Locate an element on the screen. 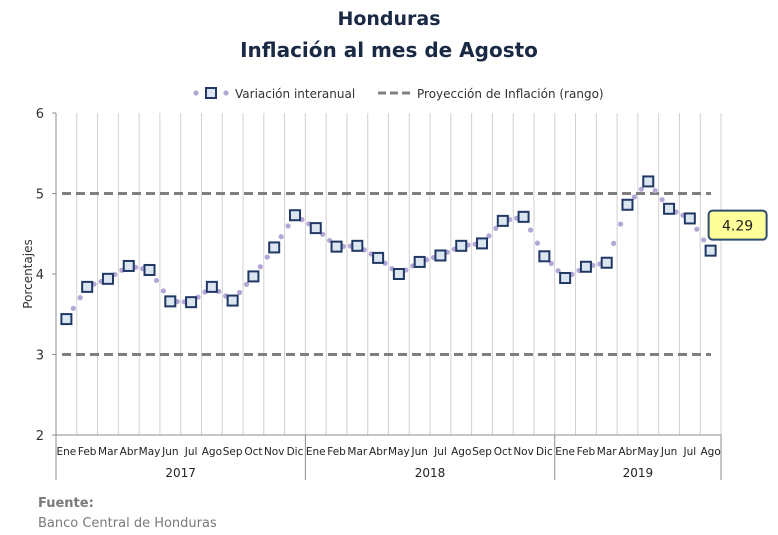 Image resolution: width=778 pixels, height=535 pixels. y-axis-label: Porcentajes is located at coordinates (28, 273).